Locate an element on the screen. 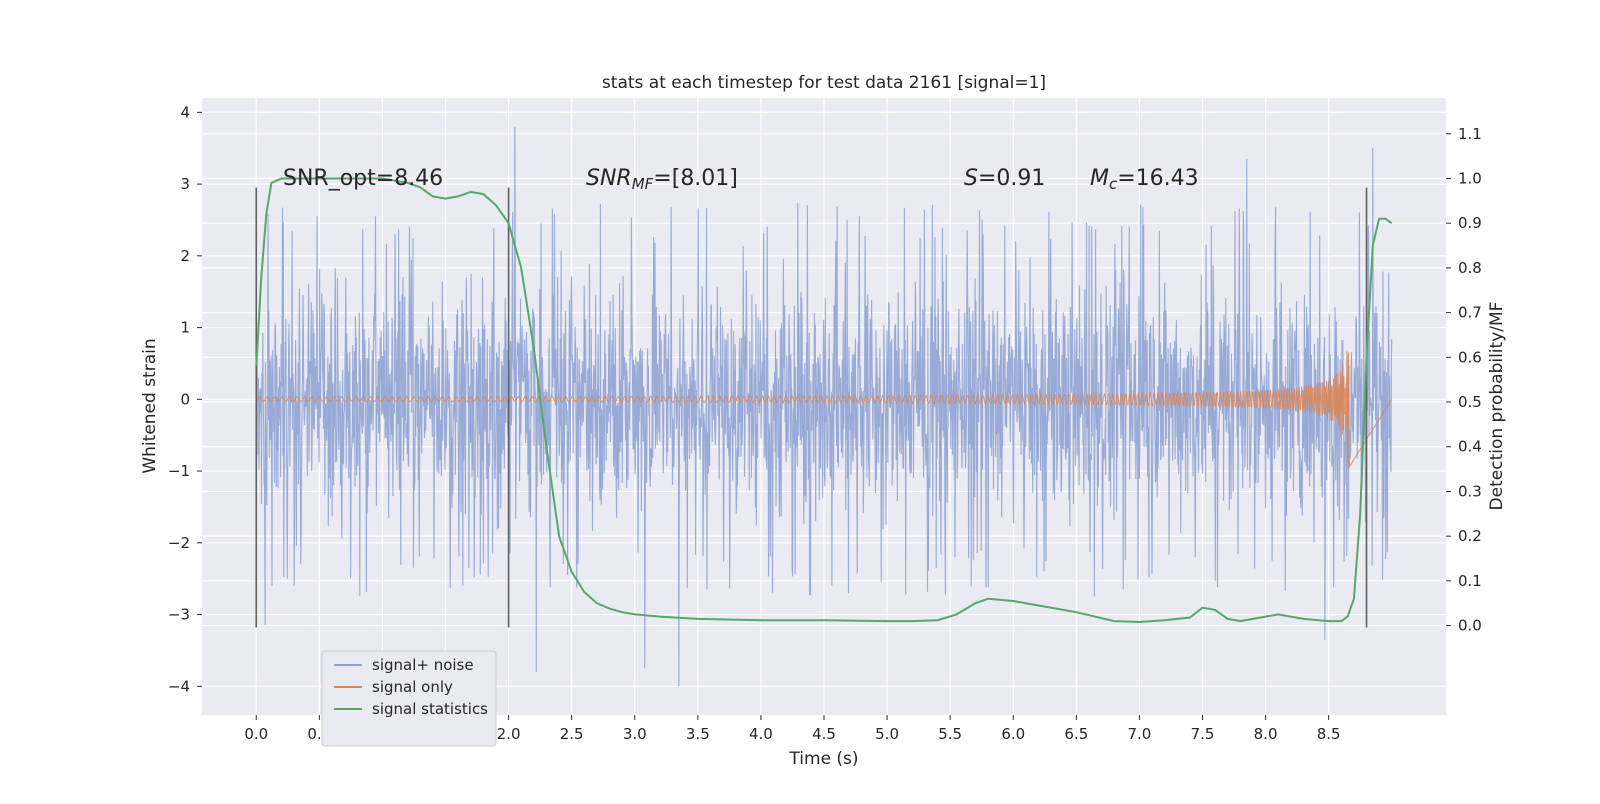 The image size is (1600, 804). signal-only-trace is located at coordinates (824, 410).